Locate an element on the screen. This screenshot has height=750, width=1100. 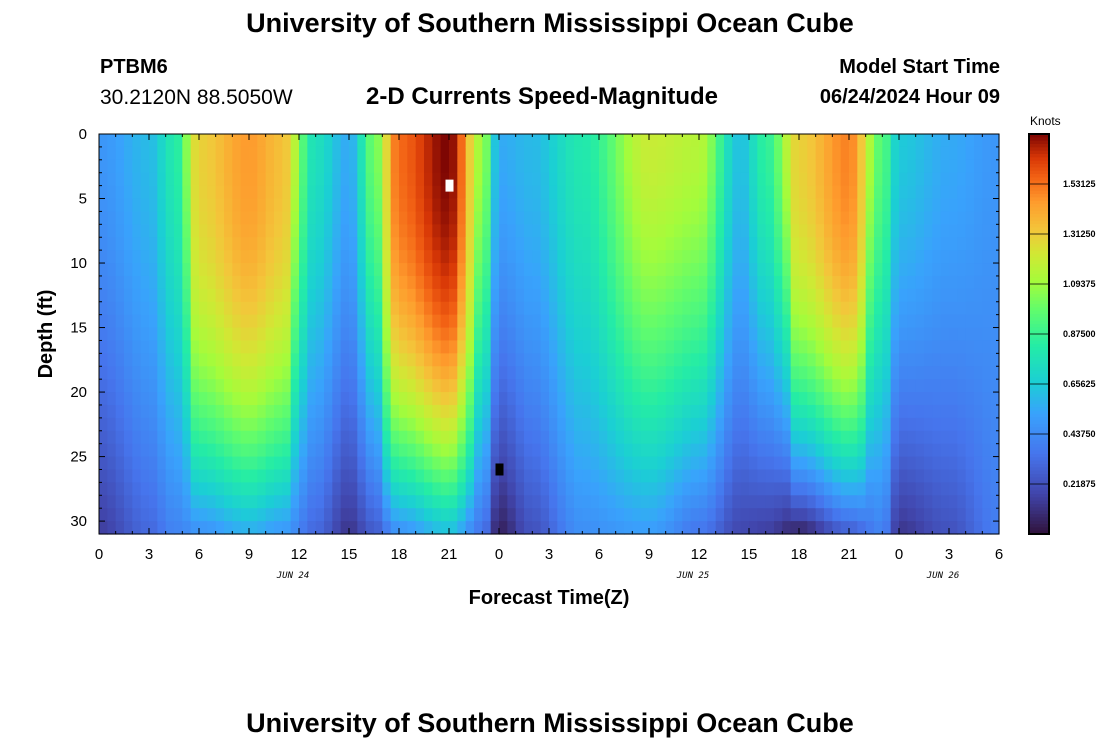
x-tick-label: 3 is located at coordinates (949, 554).